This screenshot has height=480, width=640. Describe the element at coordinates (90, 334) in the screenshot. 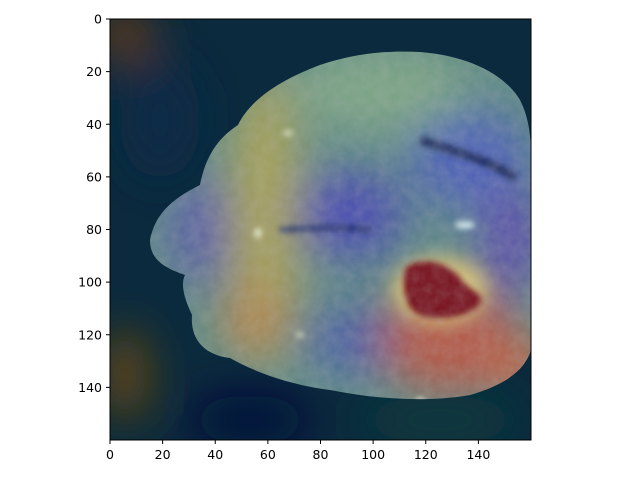

I see `y-tick-label: 120` at that location.